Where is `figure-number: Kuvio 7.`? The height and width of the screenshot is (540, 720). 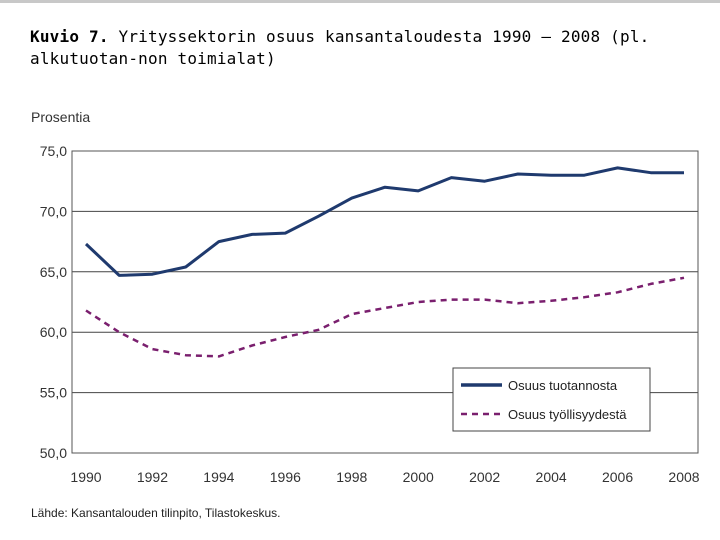 figure-number: Kuvio 7. is located at coordinates (69, 36).